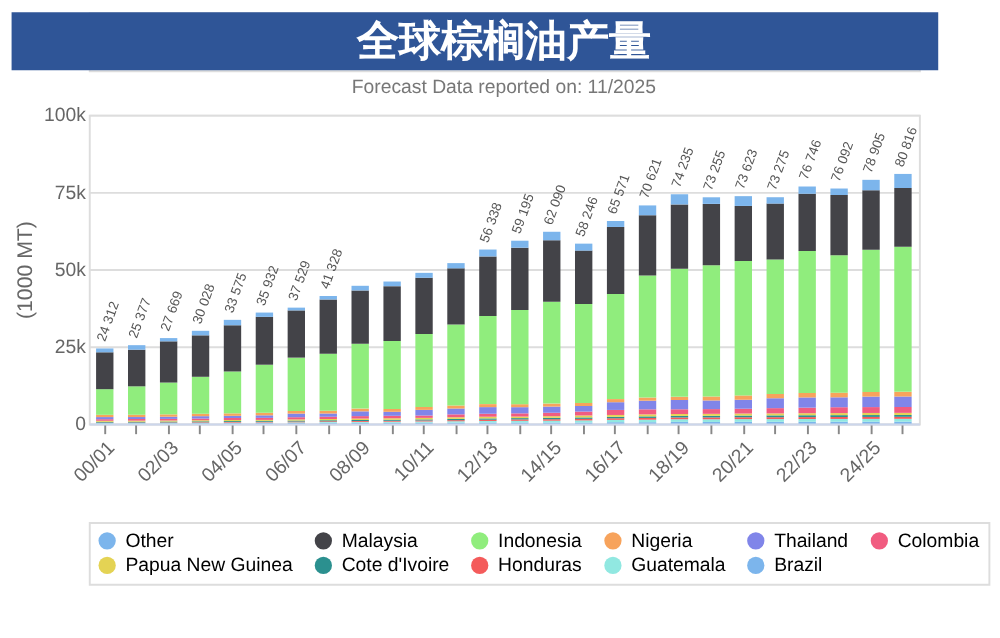  What do you see at coordinates (395, 566) in the screenshot?
I see `legend-label: Cote d'Ivoire` at bounding box center [395, 566].